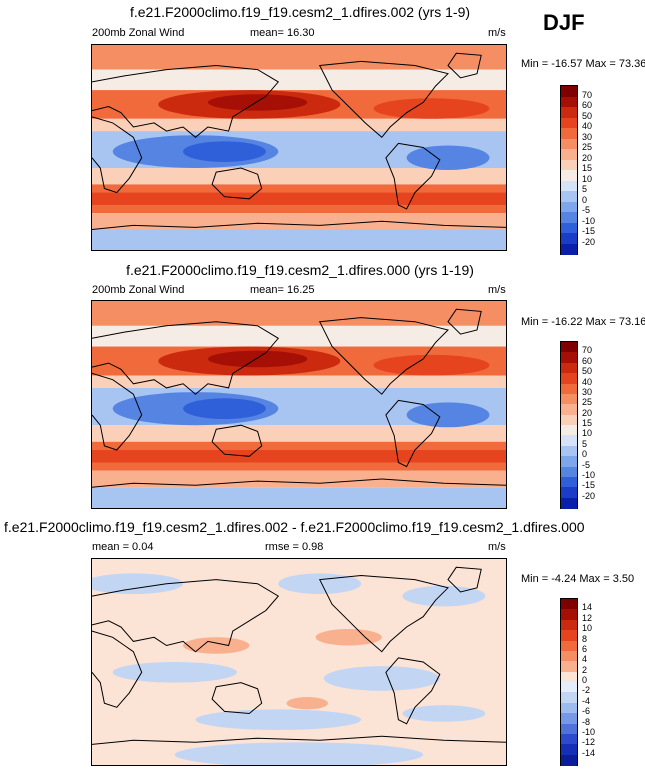  Describe the element at coordinates (586, 721) in the screenshot. I see `colorbar-tick-label: -8` at that location.